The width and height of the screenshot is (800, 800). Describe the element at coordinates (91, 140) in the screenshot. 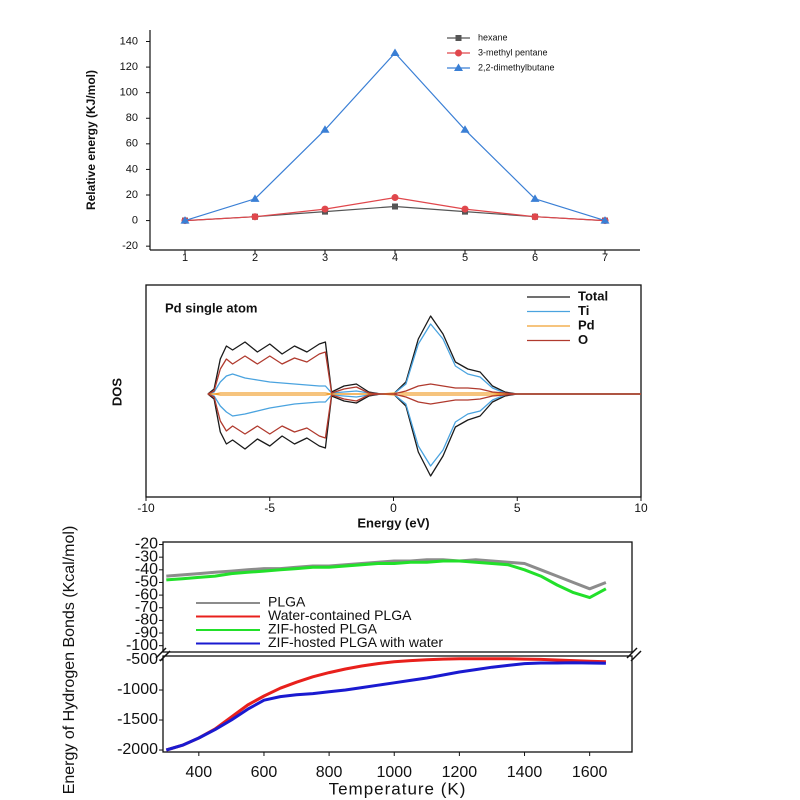

I see `y-axis-title: Relative energy (KJ/mol)` at that location.